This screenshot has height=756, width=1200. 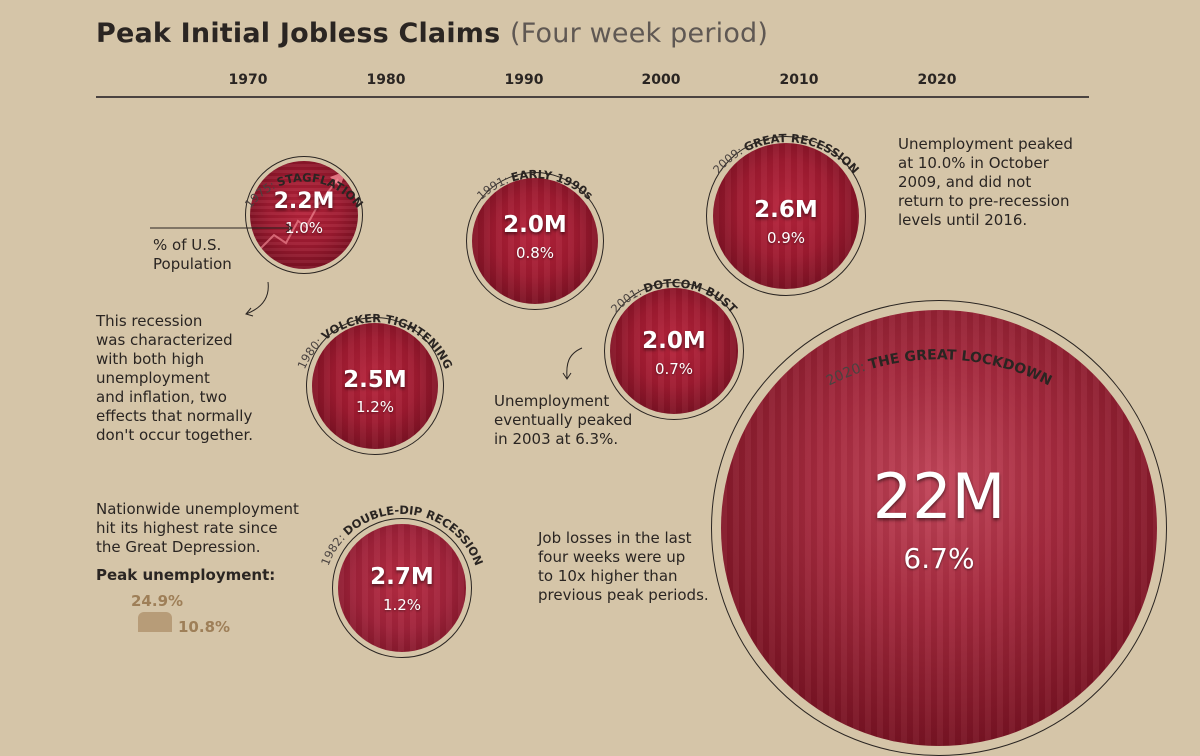 What do you see at coordinates (386, 80) in the screenshot?
I see `axis-year-1980: 1980` at bounding box center [386, 80].